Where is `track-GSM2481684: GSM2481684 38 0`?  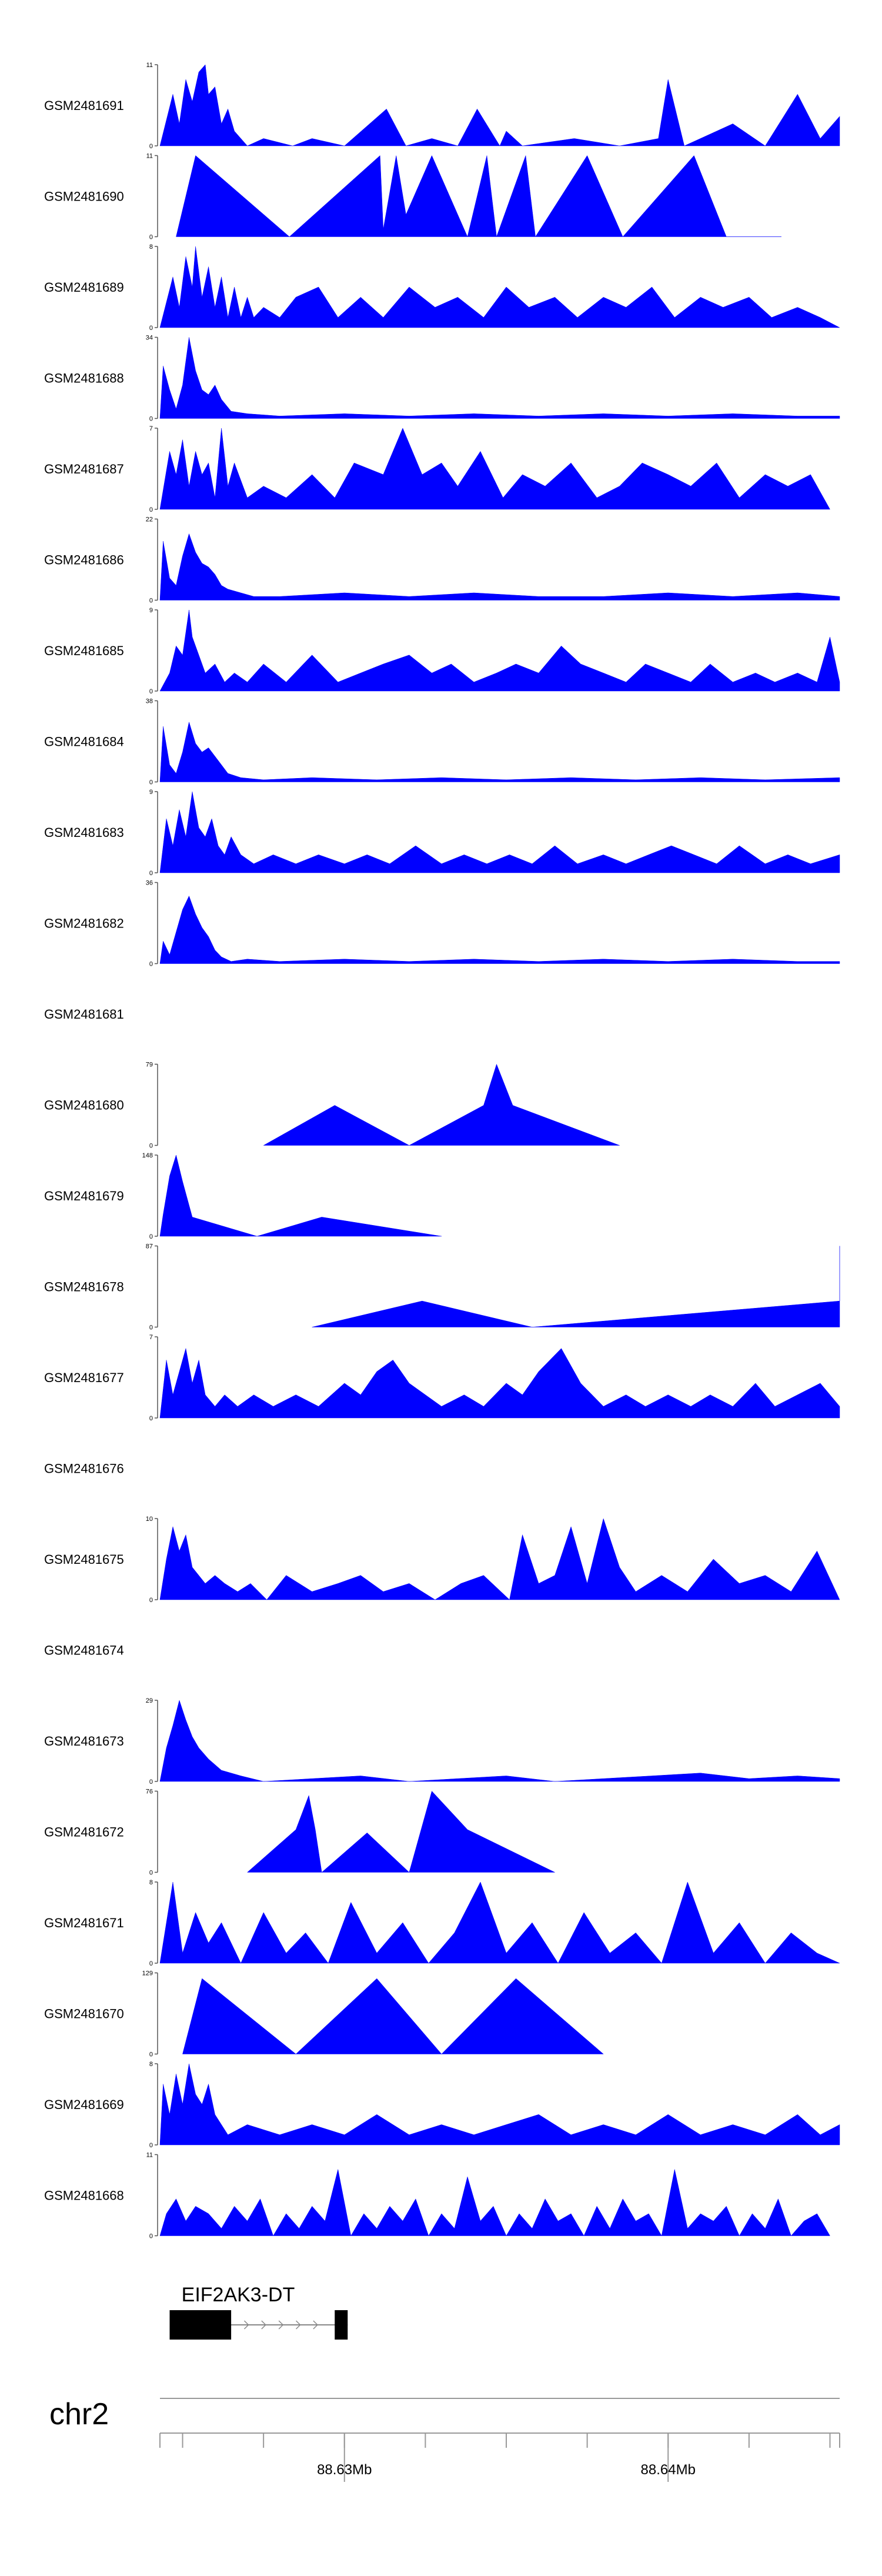
track-GSM2481684: GSM2481684 38 0 is located at coordinates (442, 742).